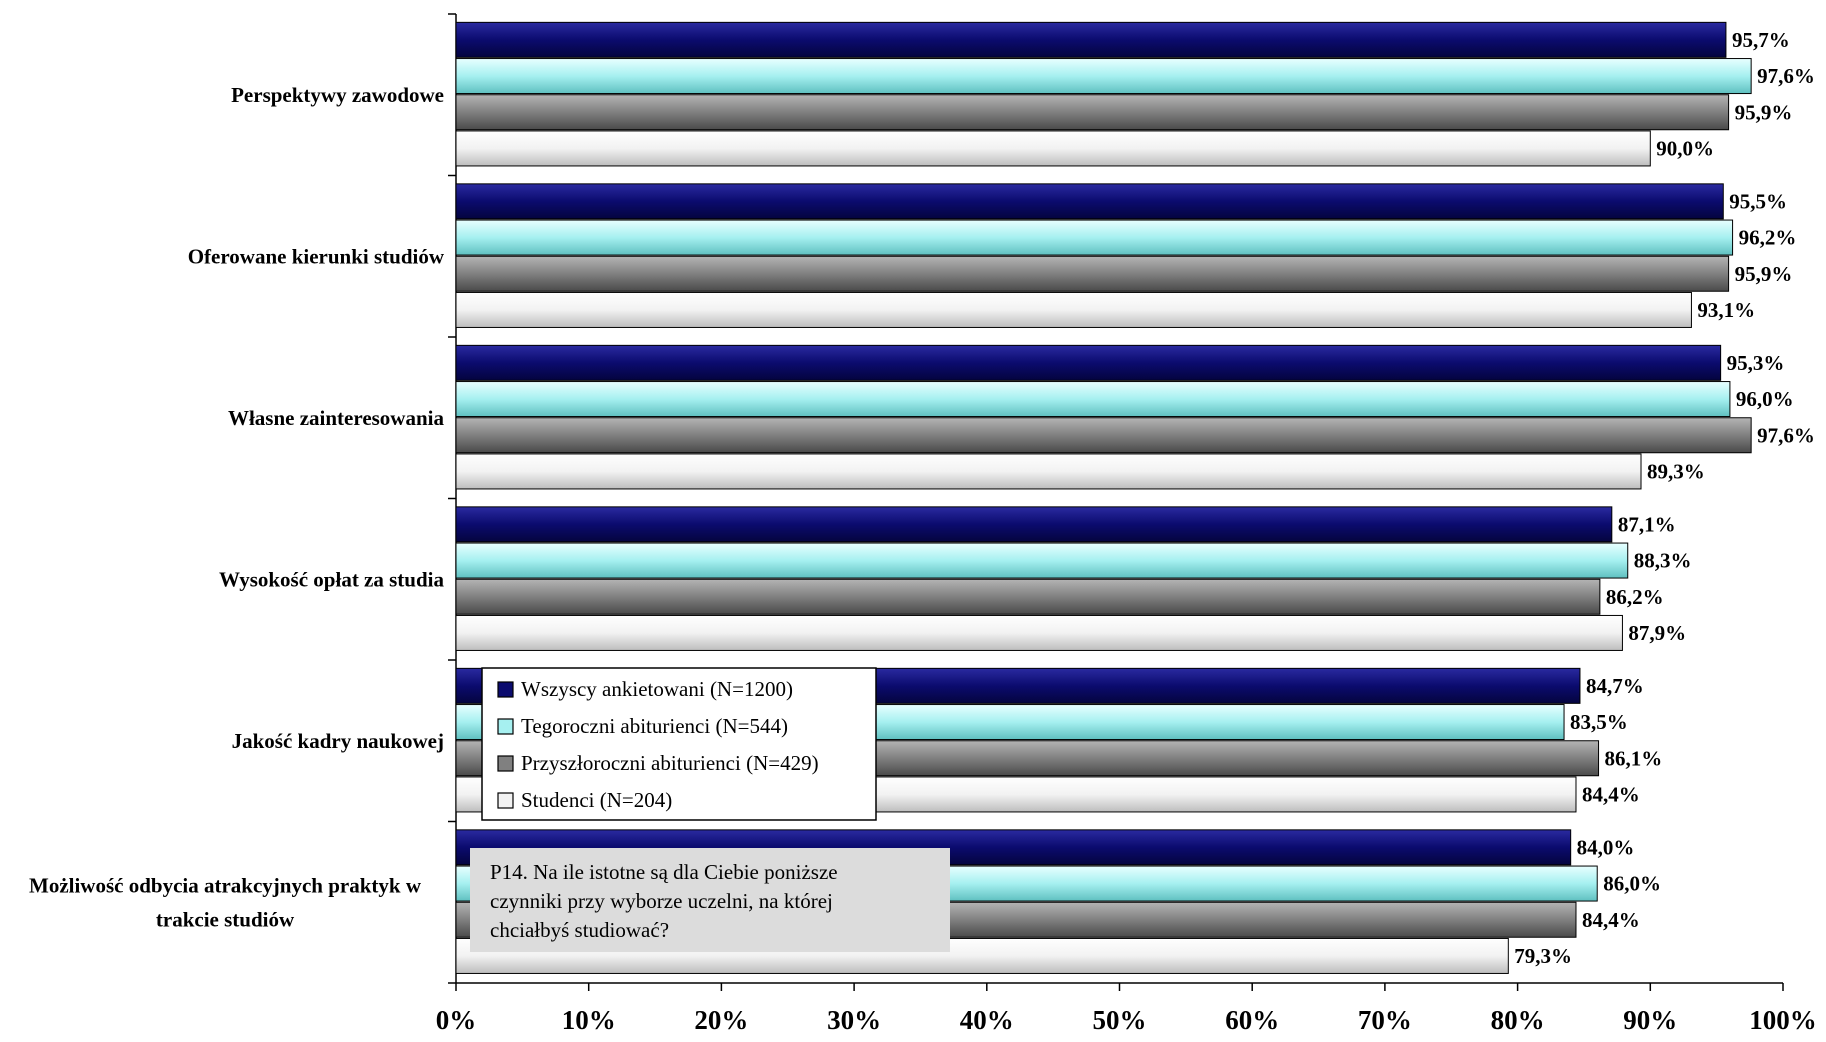 This screenshot has width=1826, height=1042. I want to click on data-label: 95,7%, so click(1761, 40).